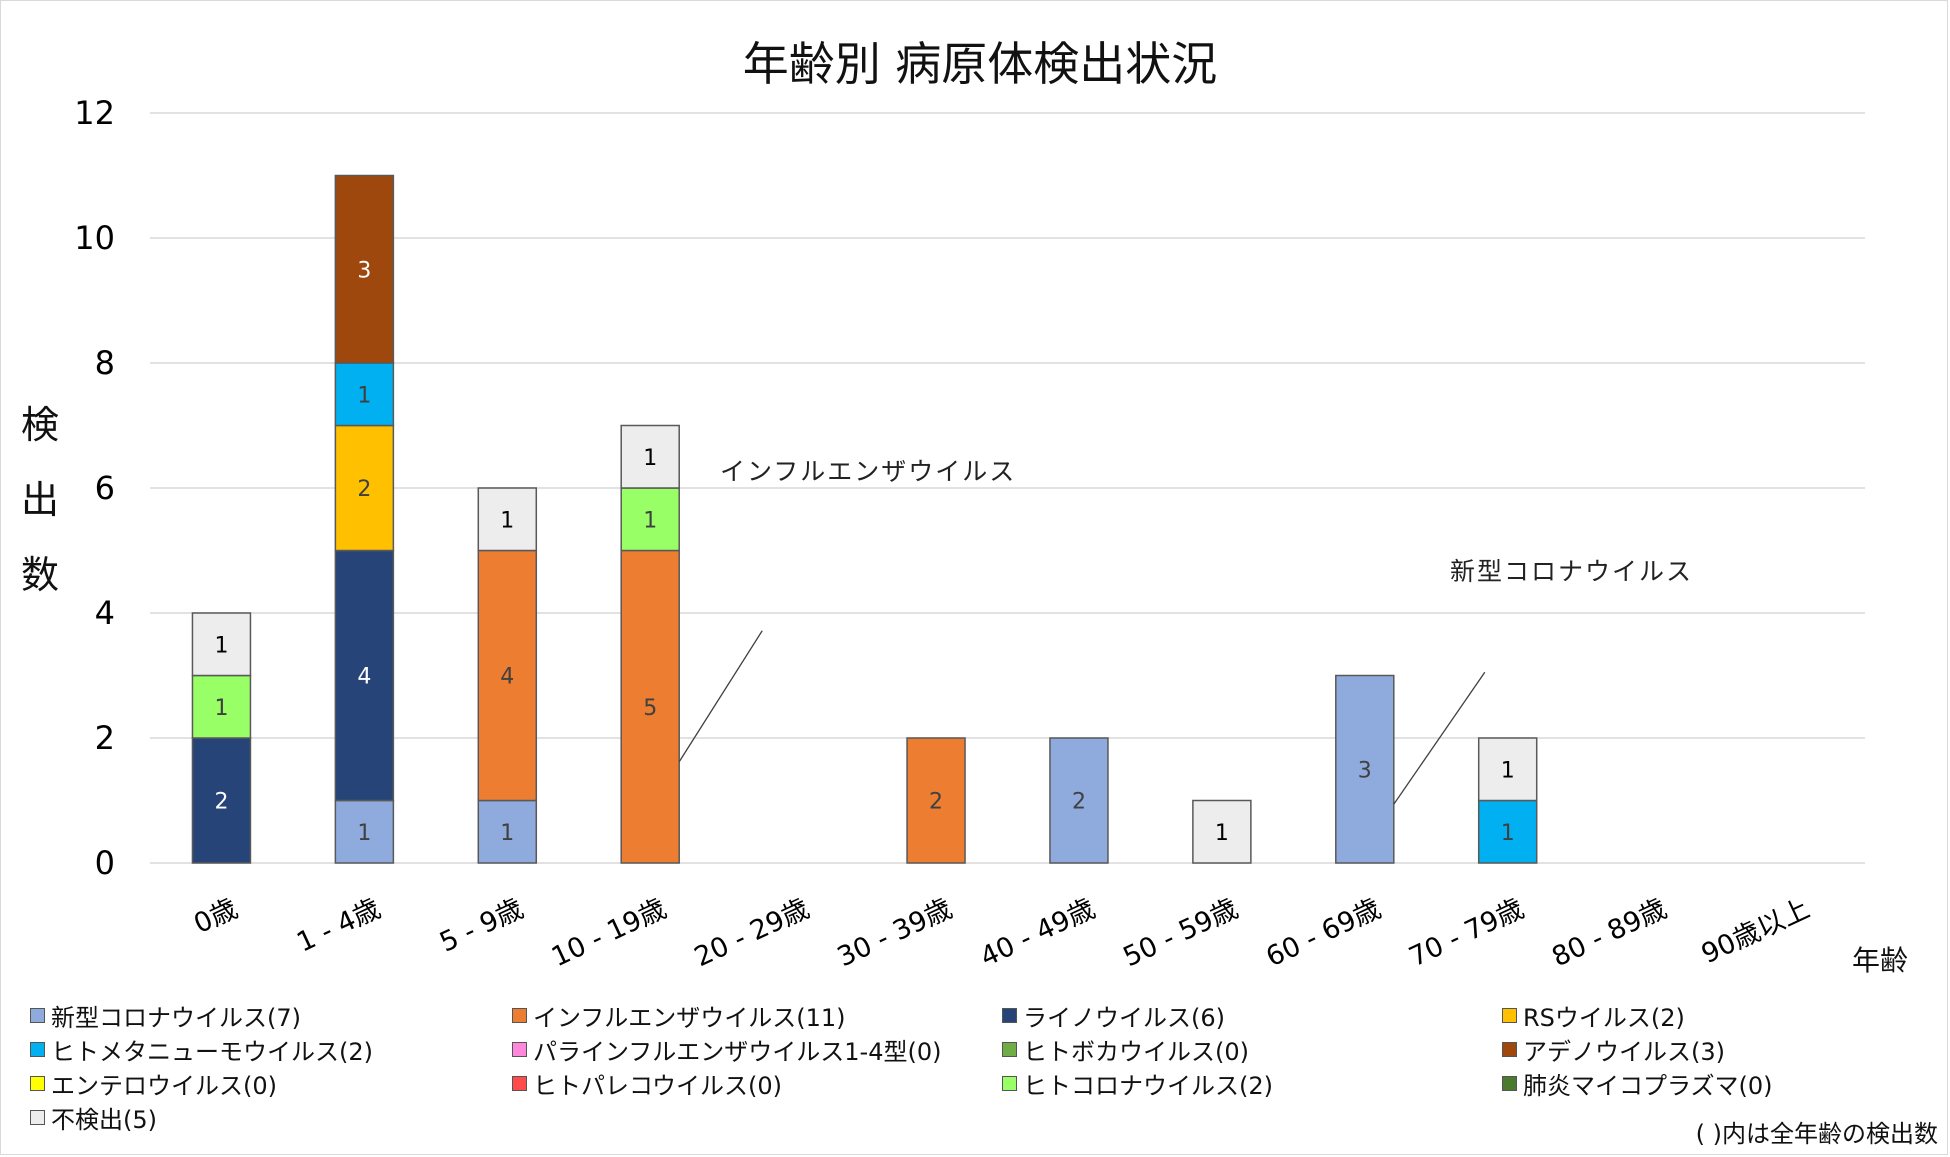 The width and height of the screenshot is (1950, 1157). I want to click on x-tick-label: 1 - 4歳, so click(338, 925).